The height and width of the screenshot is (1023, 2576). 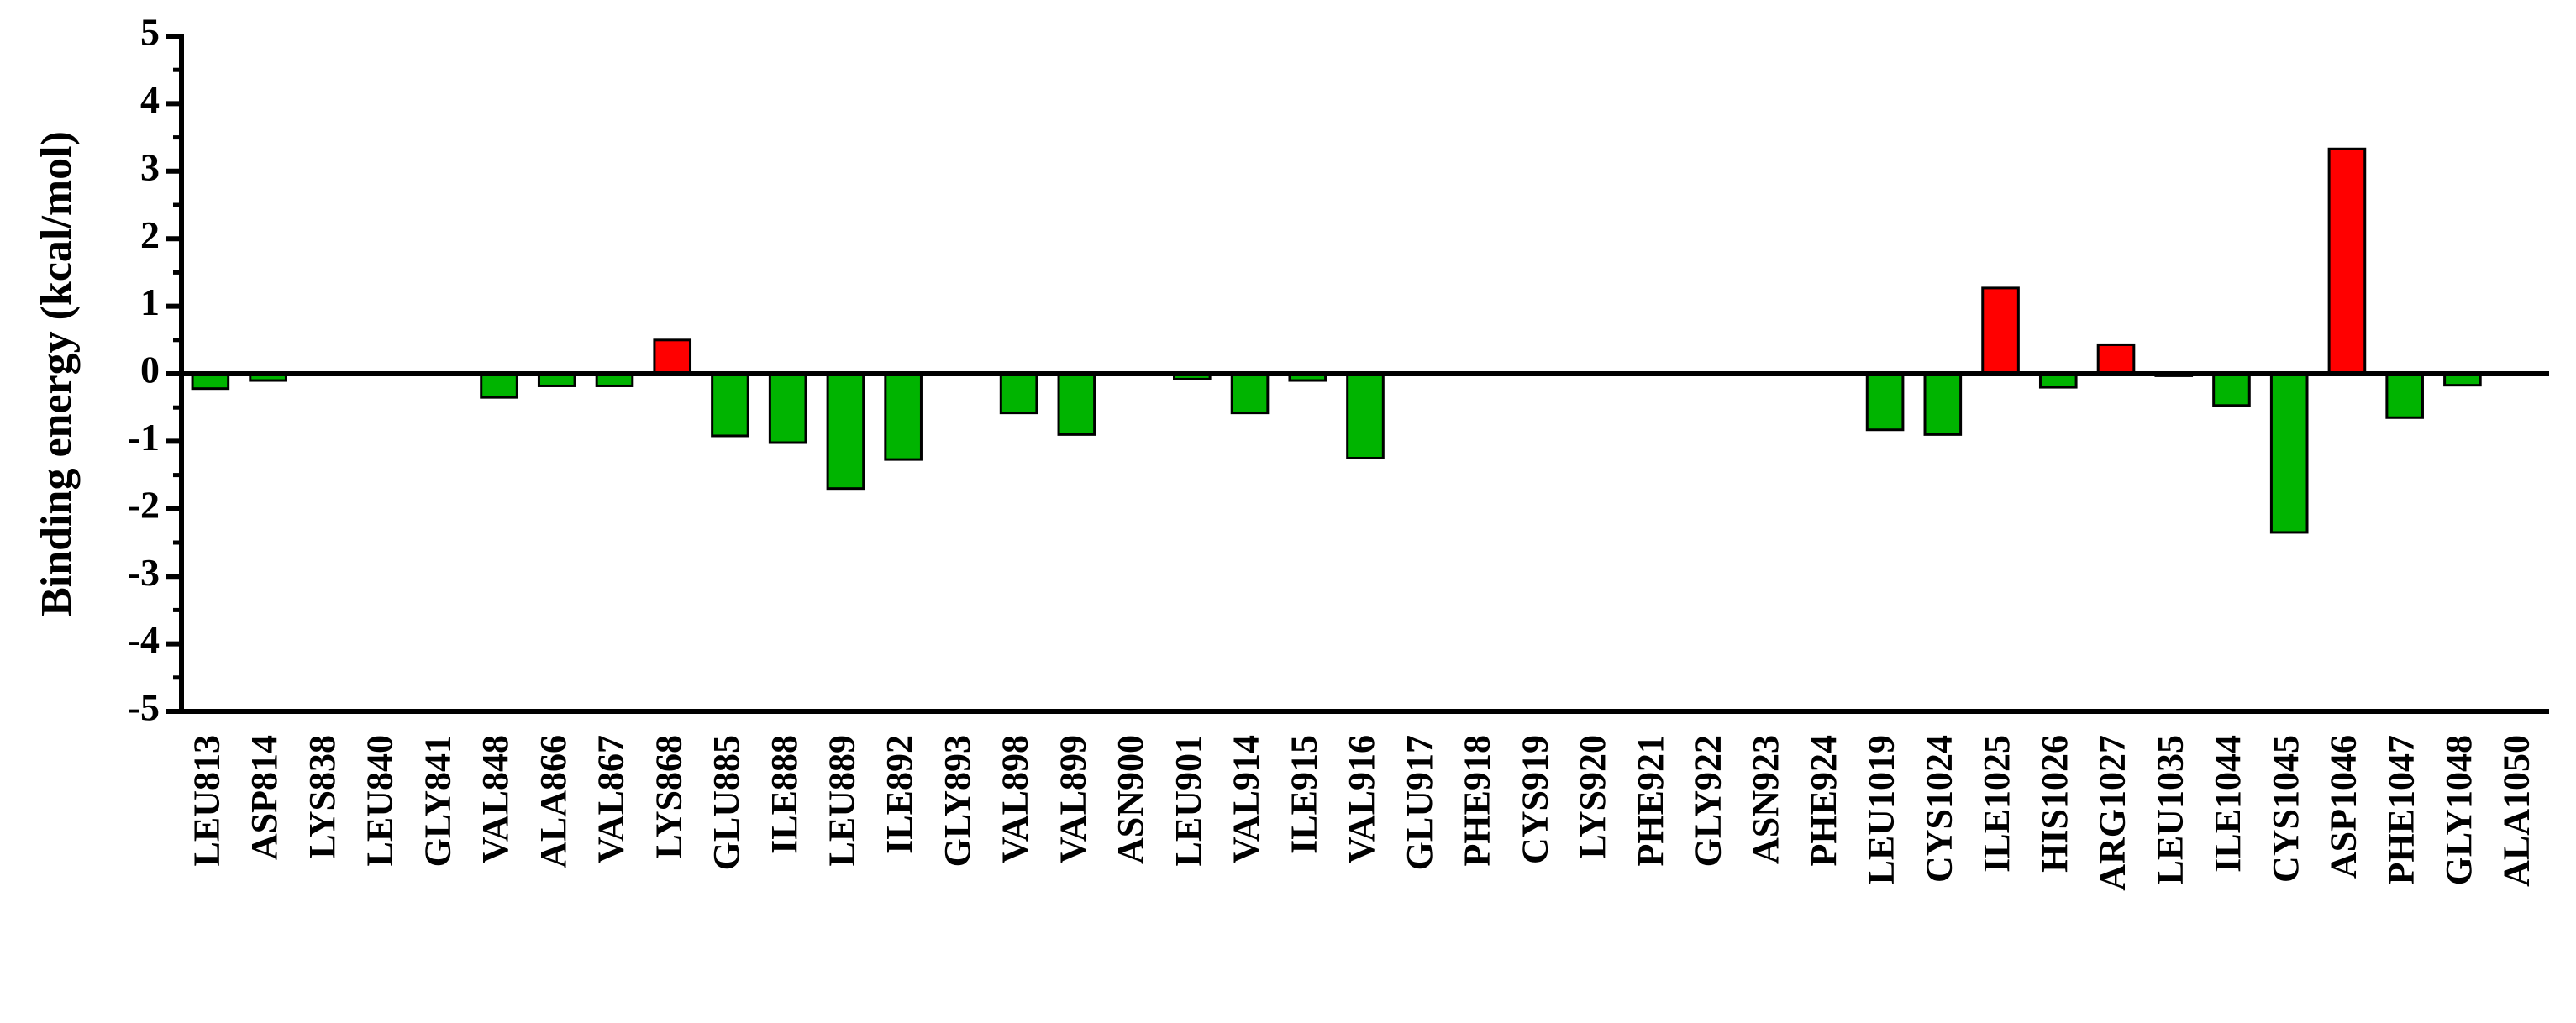 I want to click on x-tick-label: GLY841, so click(x=438, y=801).